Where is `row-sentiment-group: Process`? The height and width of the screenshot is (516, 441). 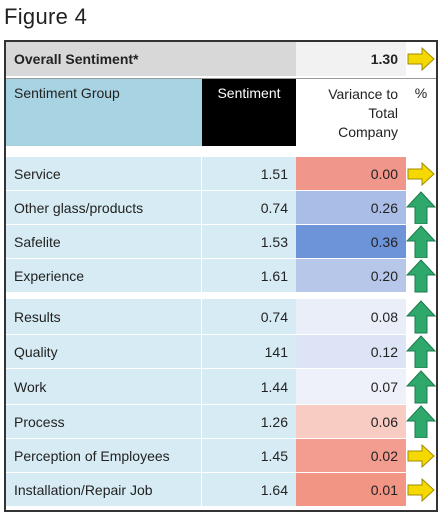
row-sentiment-group: Process is located at coordinates (104, 421).